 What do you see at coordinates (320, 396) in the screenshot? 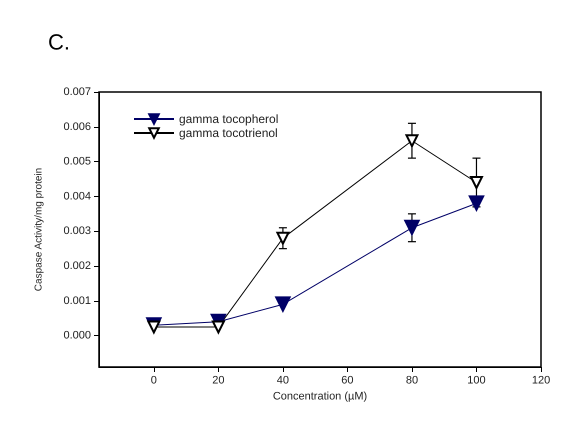
I see `x-axis-title: Concentration (µM)` at bounding box center [320, 396].